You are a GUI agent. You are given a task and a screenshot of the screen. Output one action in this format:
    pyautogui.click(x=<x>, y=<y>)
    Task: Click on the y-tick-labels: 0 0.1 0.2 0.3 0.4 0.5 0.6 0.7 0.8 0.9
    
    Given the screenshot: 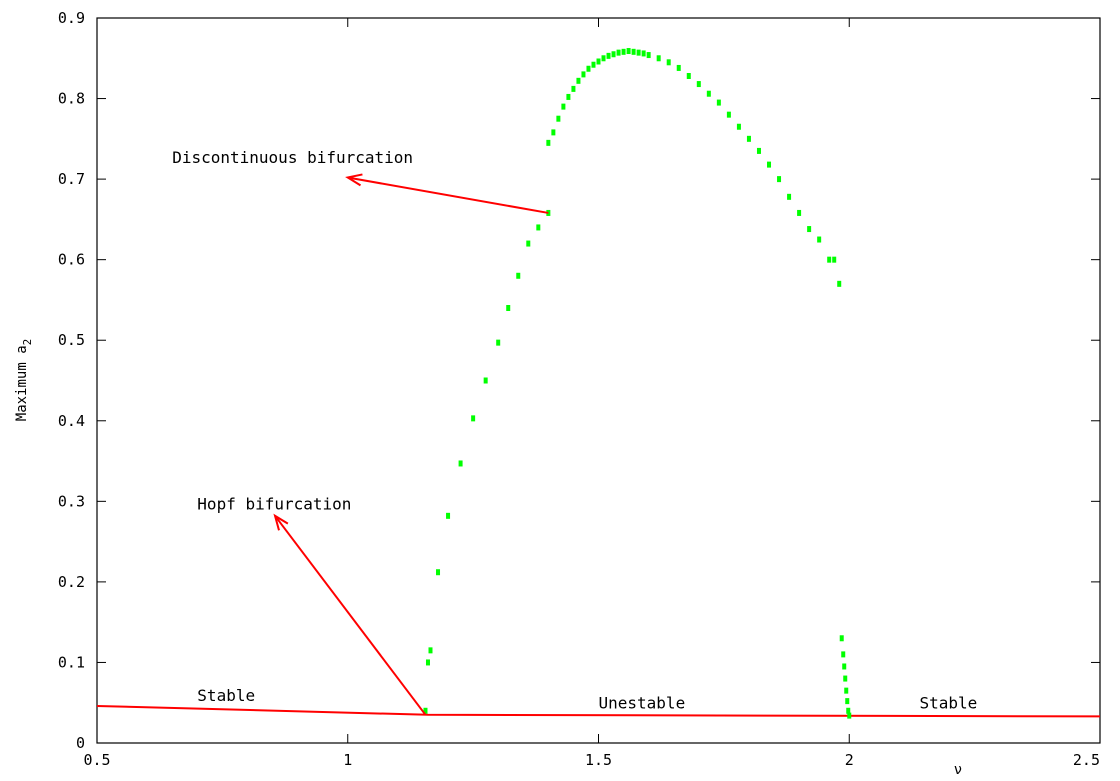 What is the action you would take?
    pyautogui.click(x=71, y=380)
    